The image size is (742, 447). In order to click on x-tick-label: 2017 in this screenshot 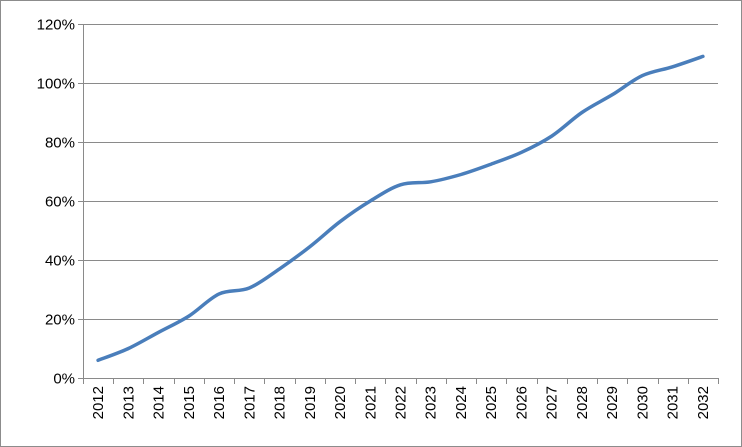, I will do `click(249, 402)`.